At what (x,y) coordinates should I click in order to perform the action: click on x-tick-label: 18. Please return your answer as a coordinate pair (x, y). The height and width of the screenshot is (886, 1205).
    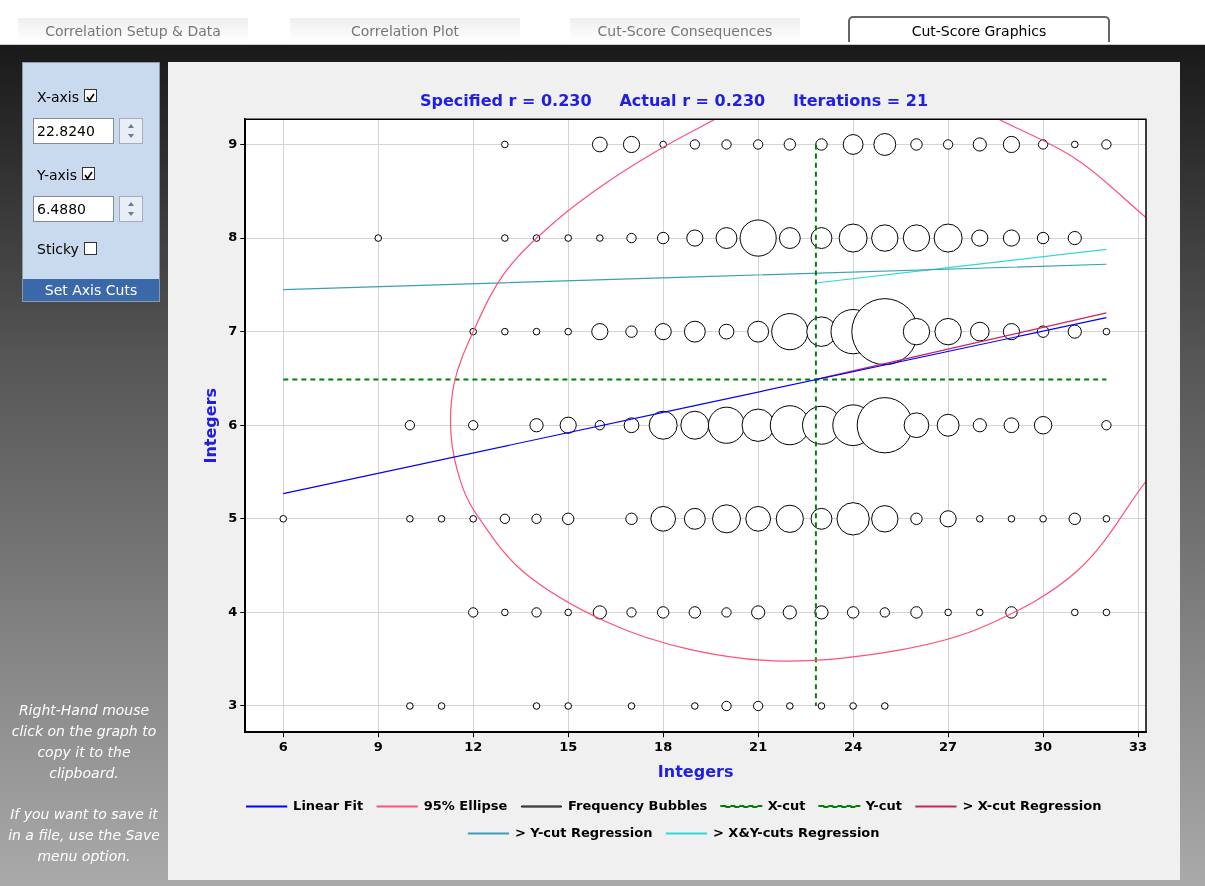
    Looking at the image, I should click on (663, 747).